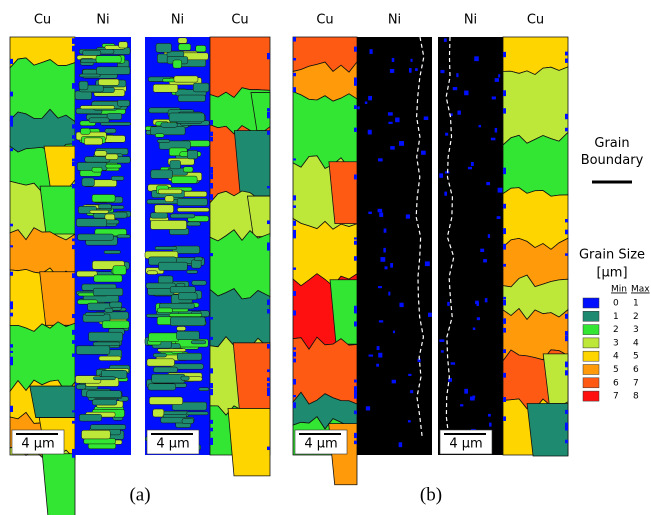 Image resolution: width=651 pixels, height=515 pixels. I want to click on max-value: 1, so click(636, 304).